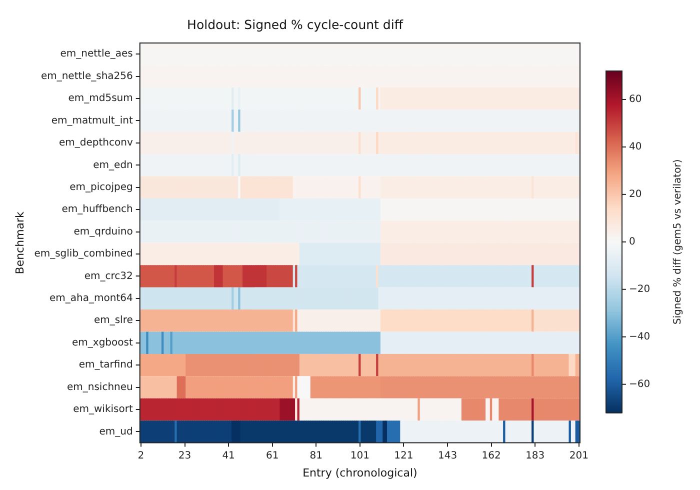 This screenshot has height=490, width=700. Describe the element at coordinates (99, 387) in the screenshot. I see `y-tick-label: em_nsichneu` at that location.